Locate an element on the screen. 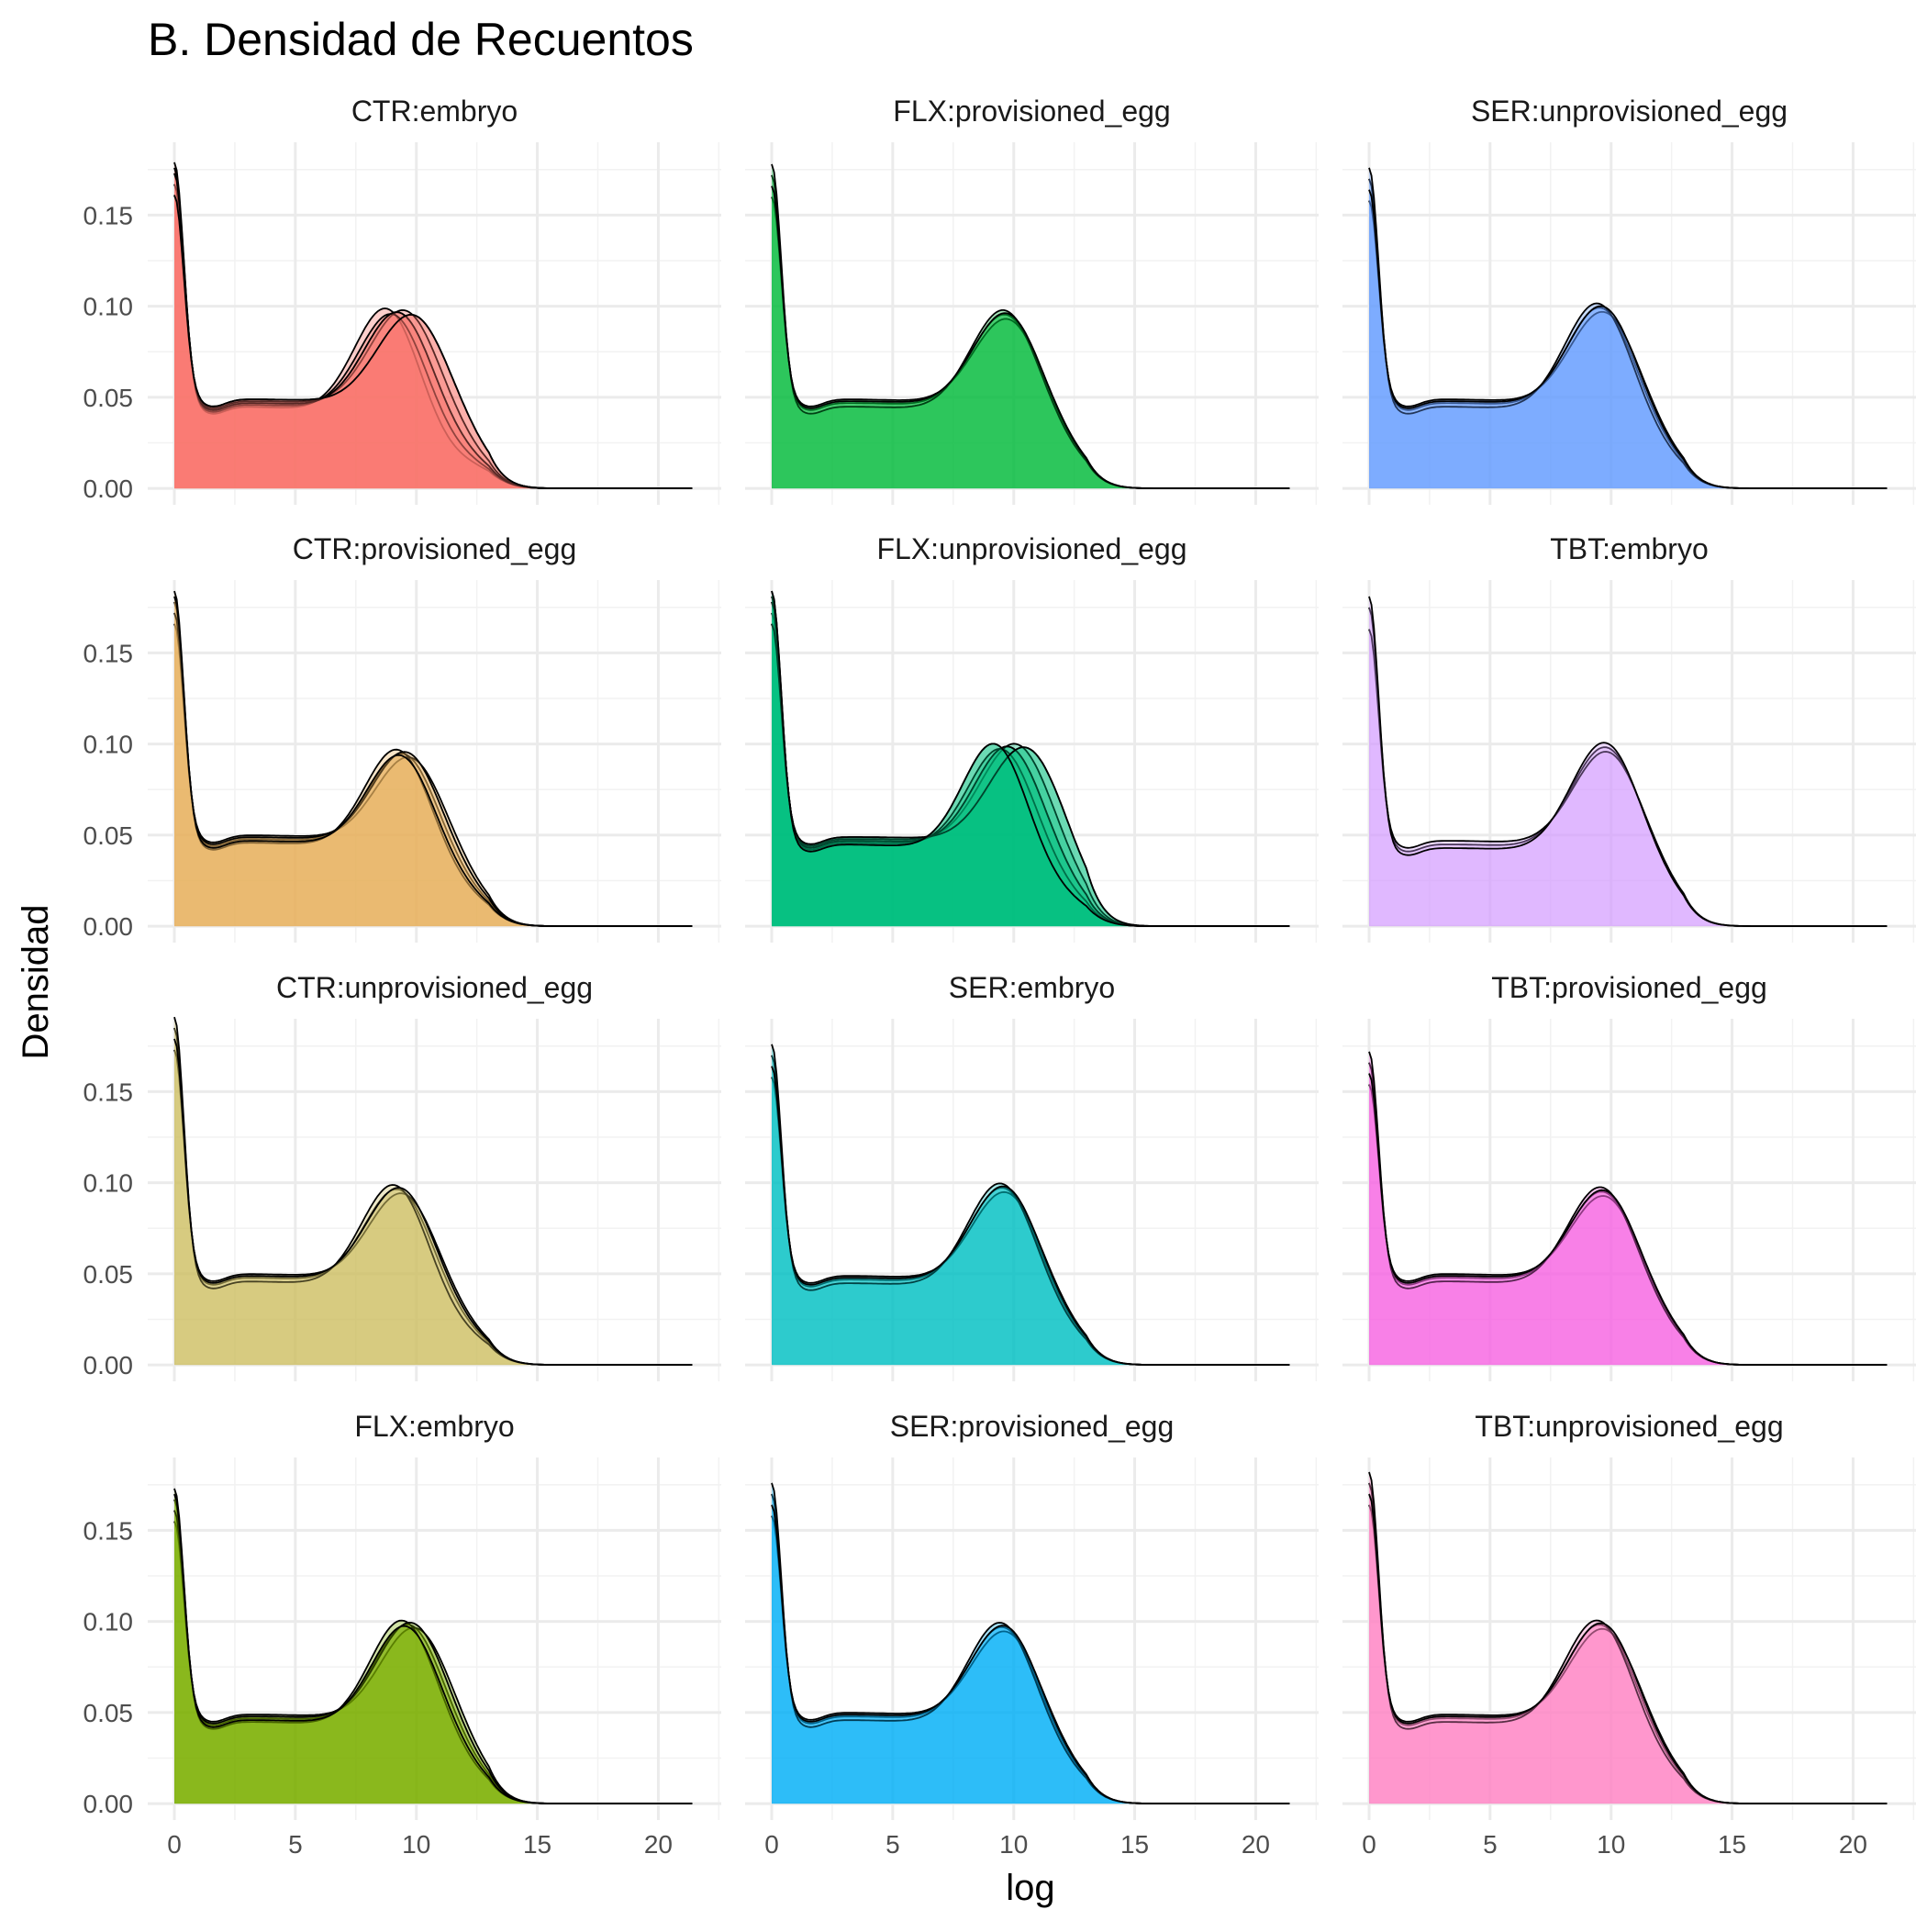 The width and height of the screenshot is (1927, 1932). facet-strip-label: CTR:provisioned_egg is located at coordinates (435, 548).